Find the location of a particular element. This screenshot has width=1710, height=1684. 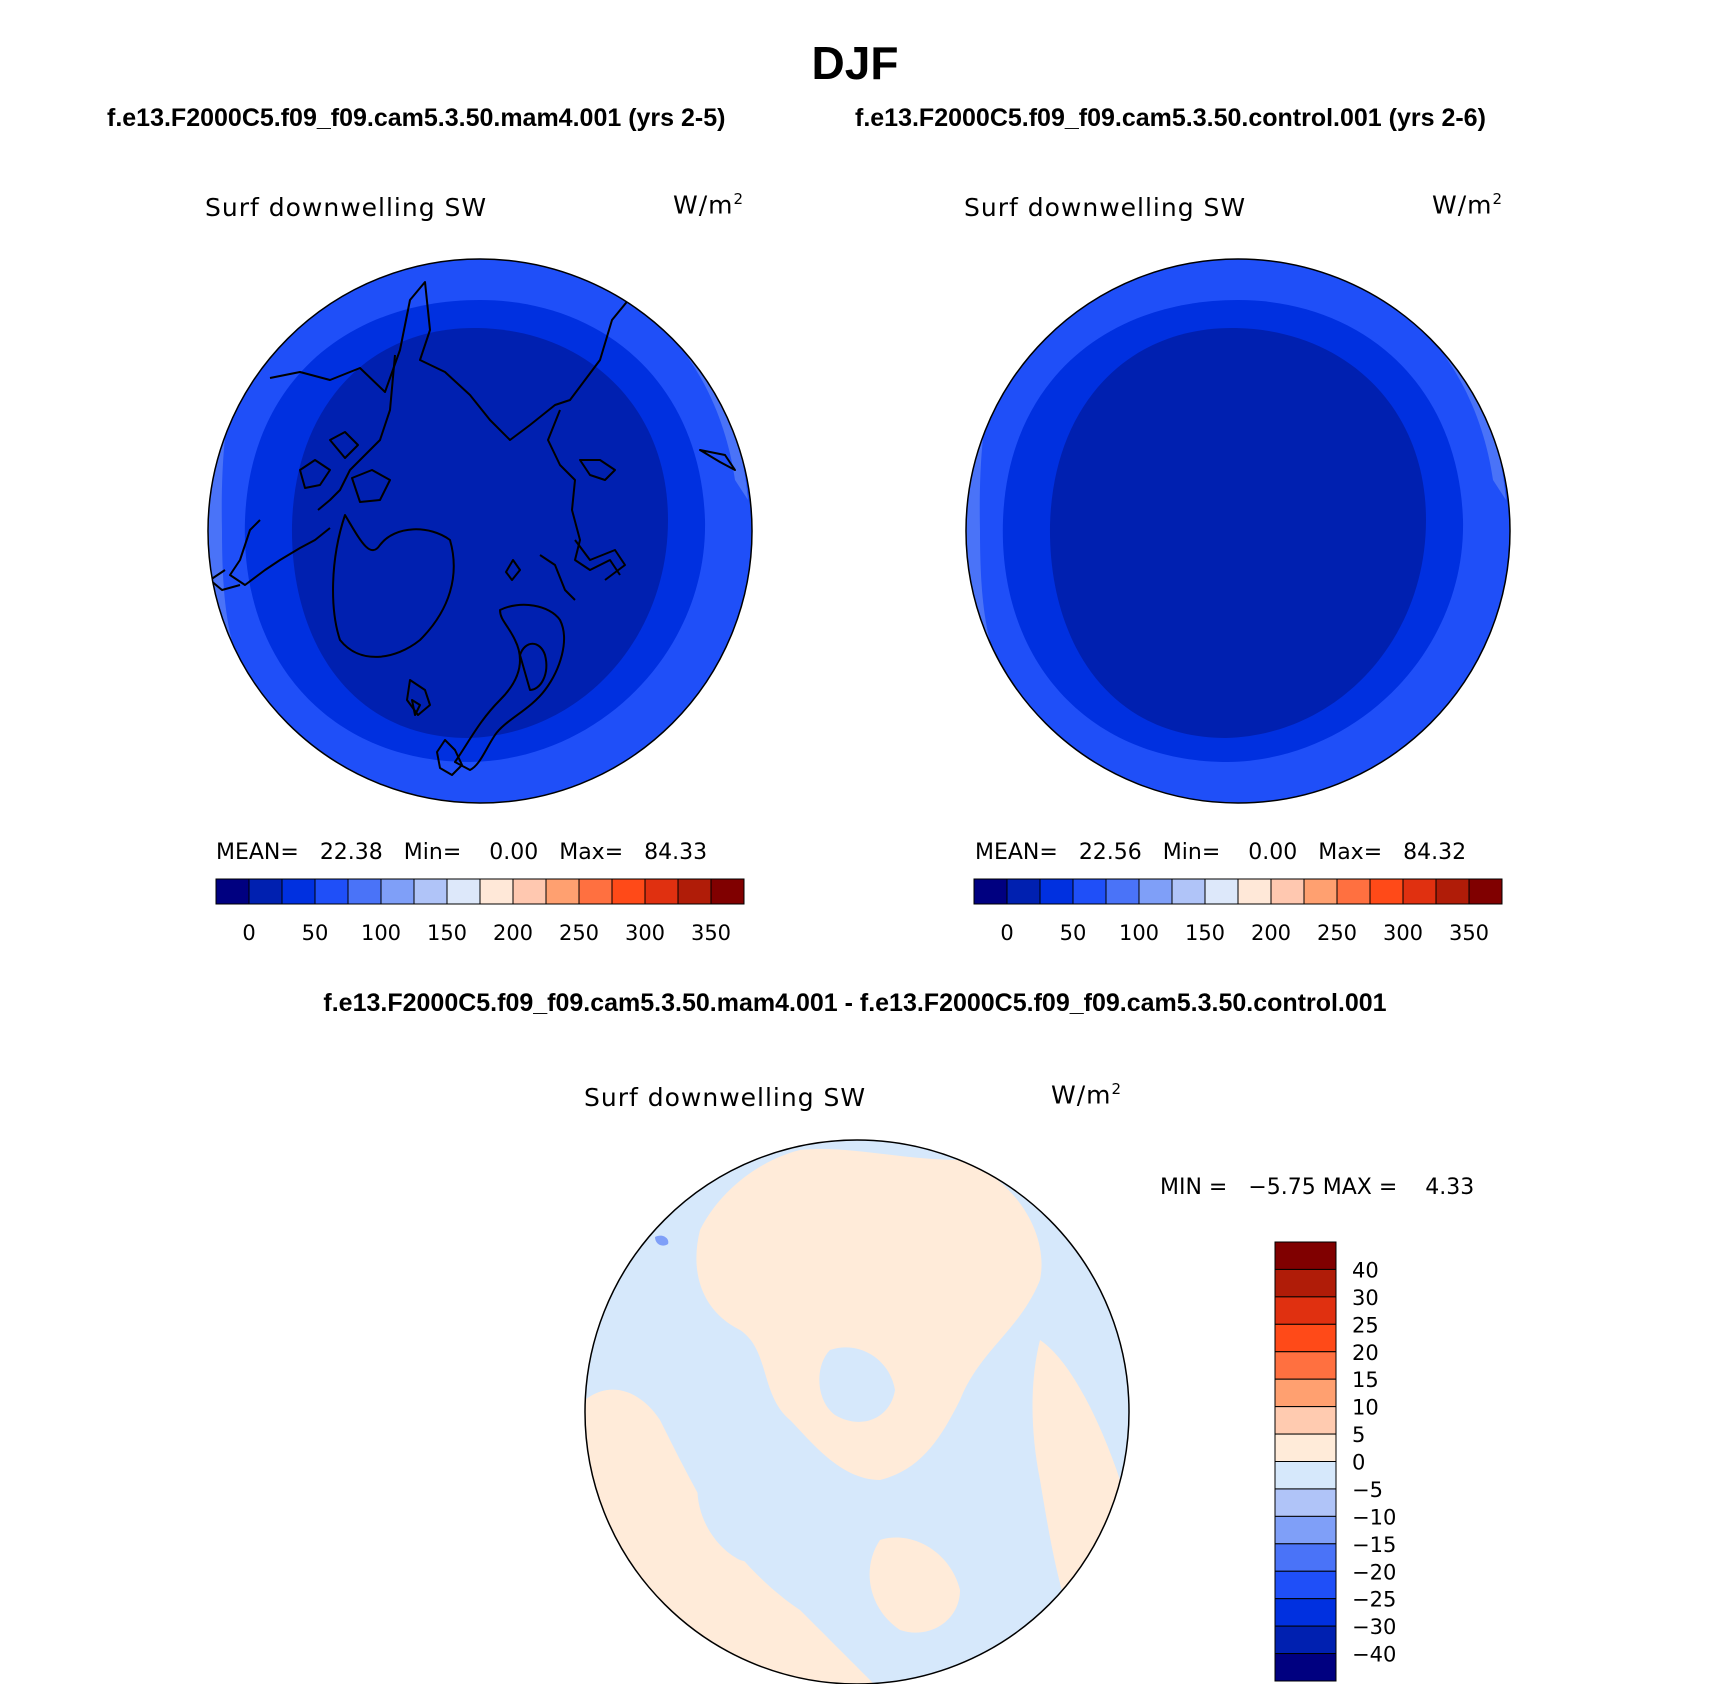

panel3-title: Surf downwelling SW is located at coordinates (725, 1097).